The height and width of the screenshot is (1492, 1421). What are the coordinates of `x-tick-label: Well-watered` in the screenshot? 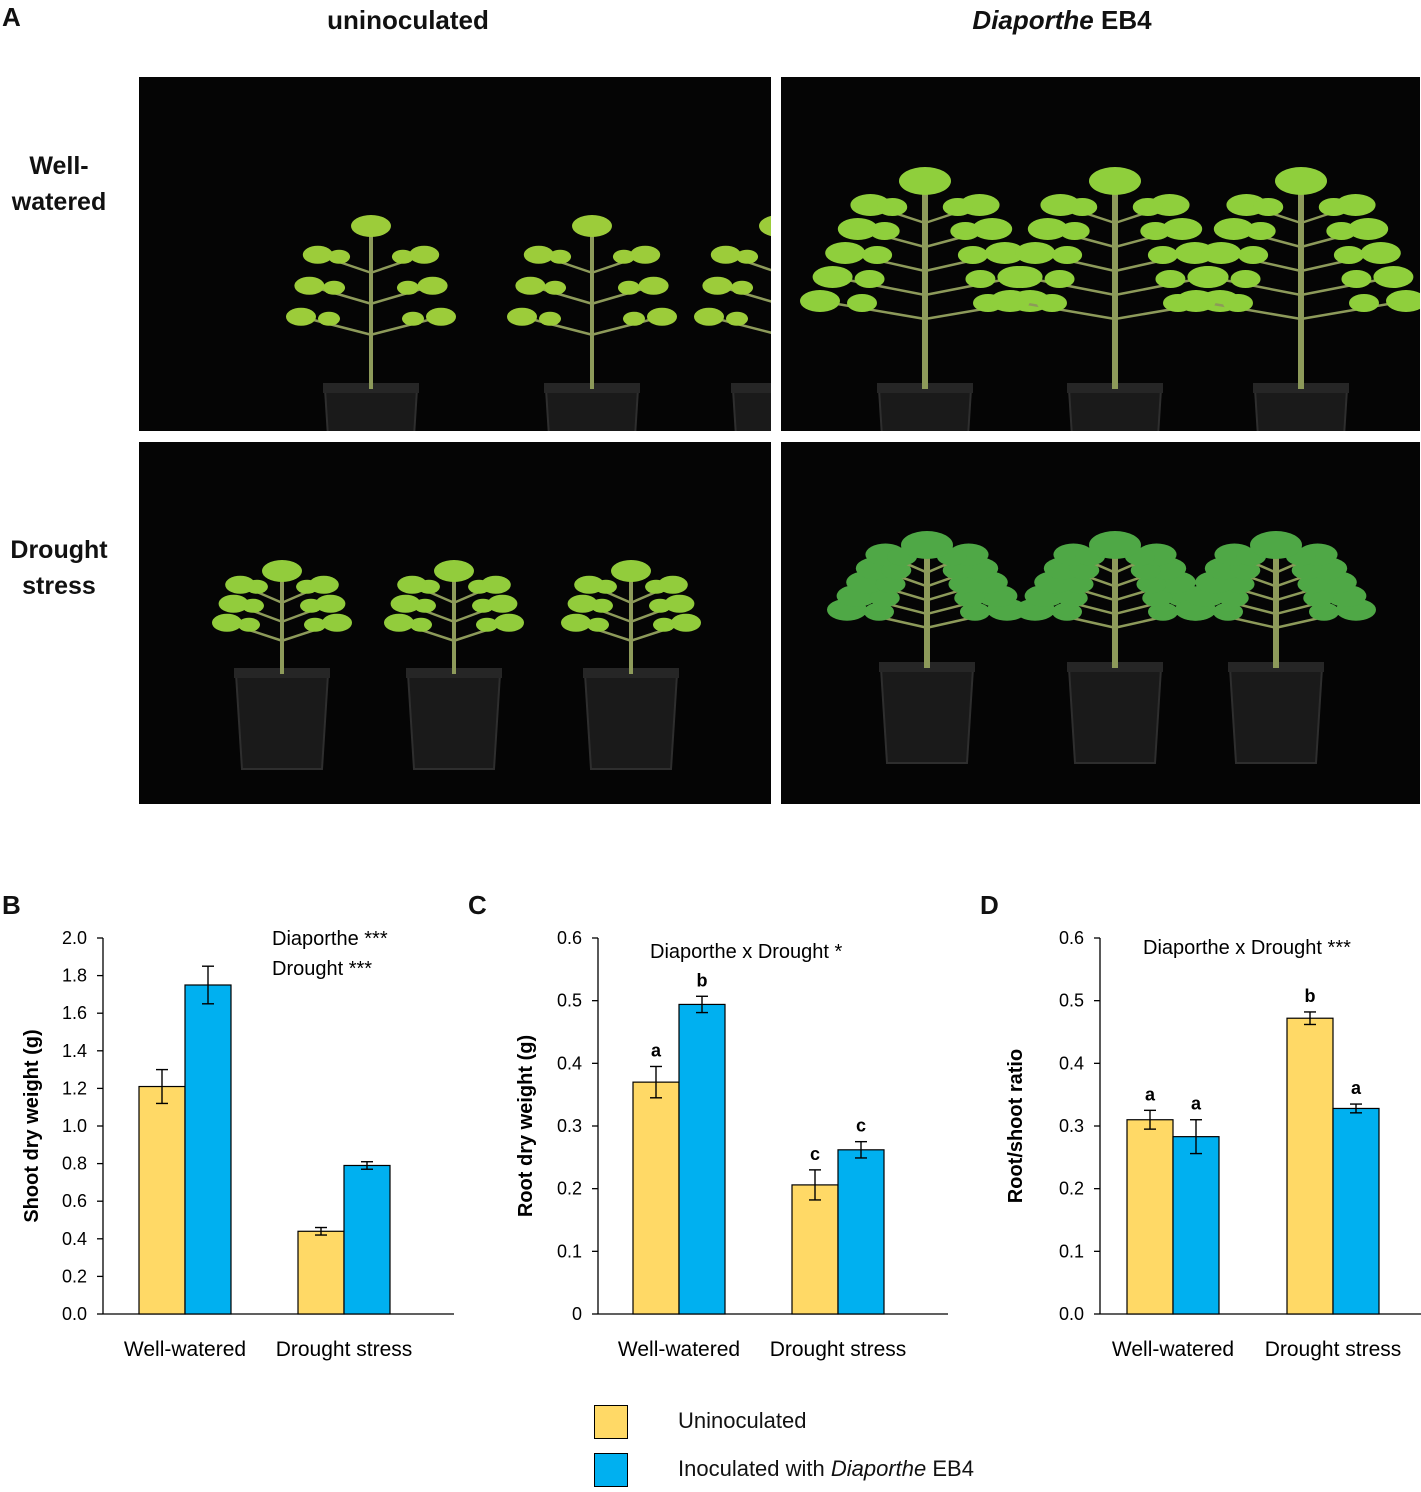 It's located at (679, 1349).